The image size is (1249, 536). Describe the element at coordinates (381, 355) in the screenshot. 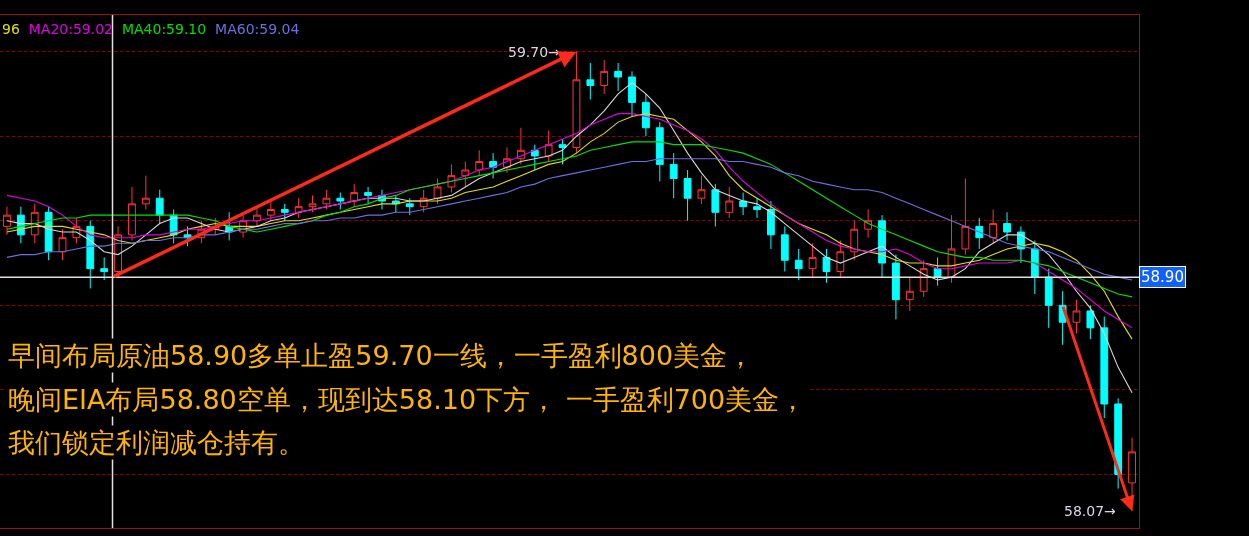

I see `annotation: 早间布局原油58.90多单止盈59.70一线，一手盈利800美金，` at that location.